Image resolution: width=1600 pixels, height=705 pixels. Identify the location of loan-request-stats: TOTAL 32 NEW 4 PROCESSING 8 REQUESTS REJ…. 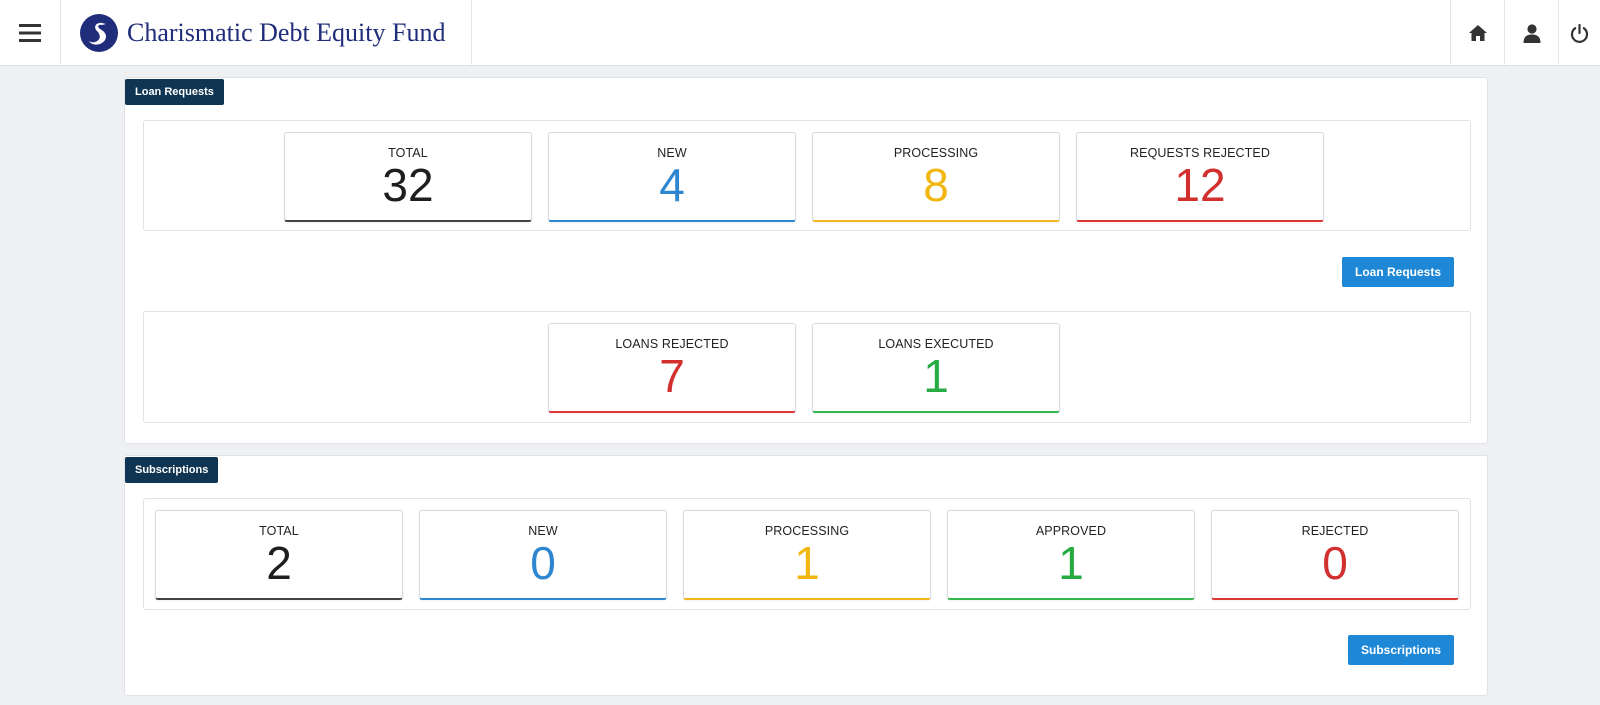
(807, 175).